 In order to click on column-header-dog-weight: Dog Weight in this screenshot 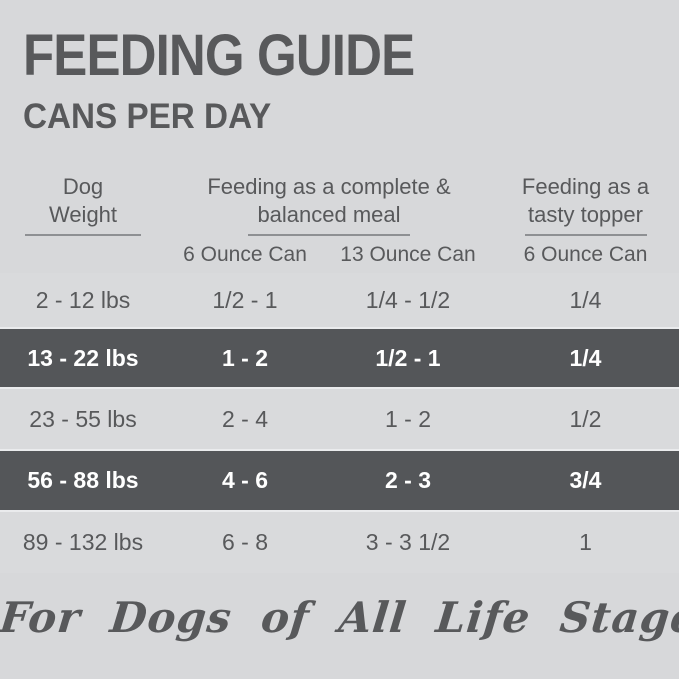, I will do `click(83, 195)`.